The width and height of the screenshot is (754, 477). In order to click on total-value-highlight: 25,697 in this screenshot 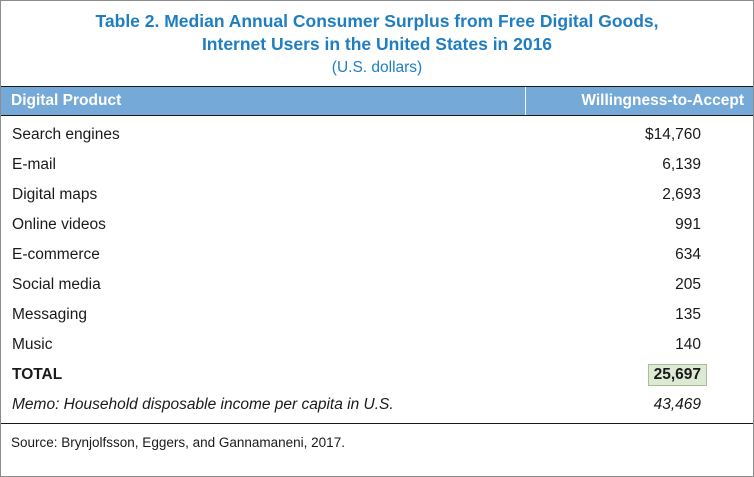, I will do `click(677, 374)`.